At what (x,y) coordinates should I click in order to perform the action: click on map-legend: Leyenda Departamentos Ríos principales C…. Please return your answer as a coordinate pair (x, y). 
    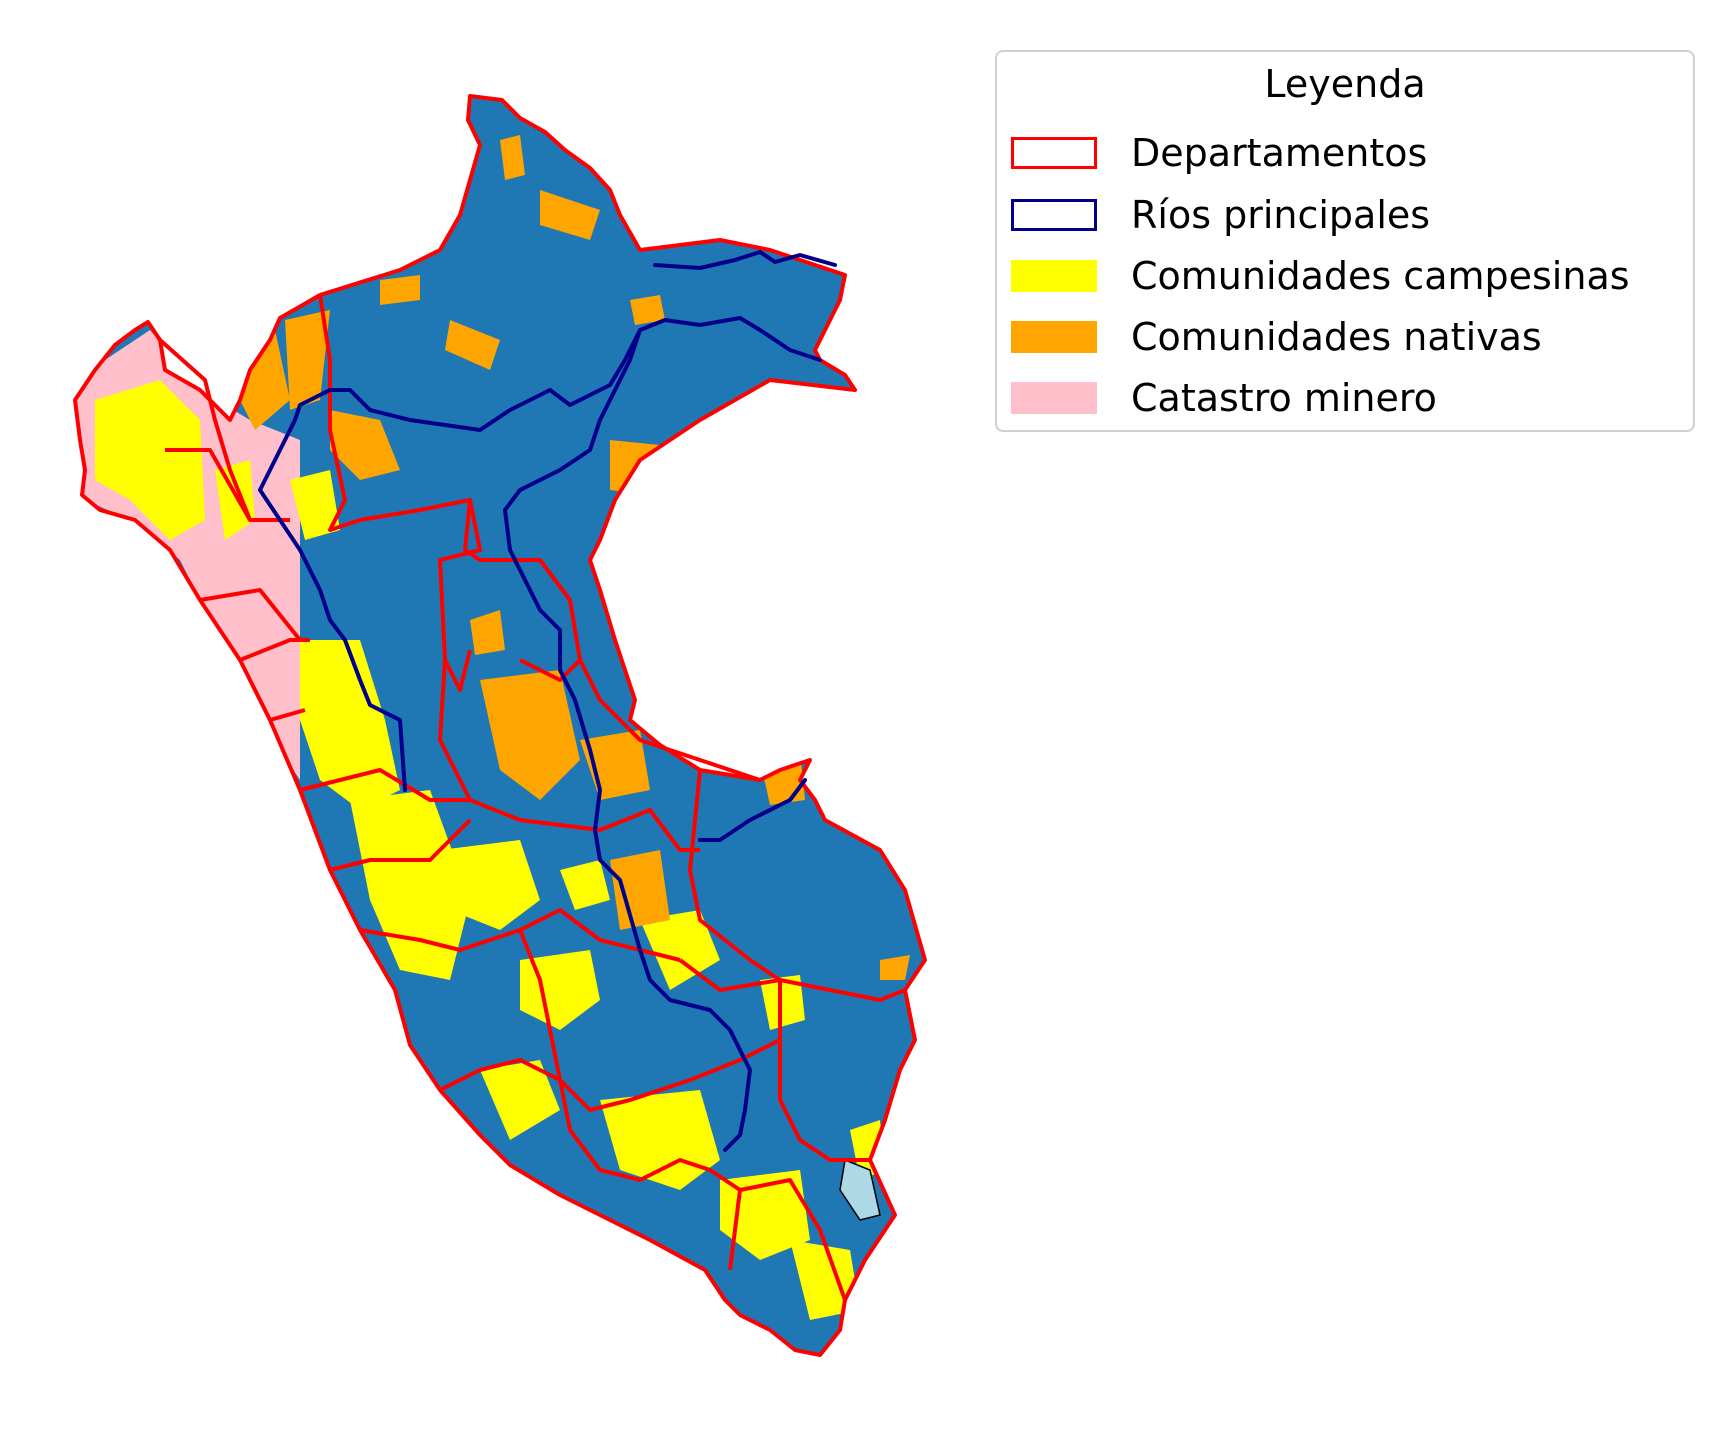
    Looking at the image, I should click on (1345, 241).